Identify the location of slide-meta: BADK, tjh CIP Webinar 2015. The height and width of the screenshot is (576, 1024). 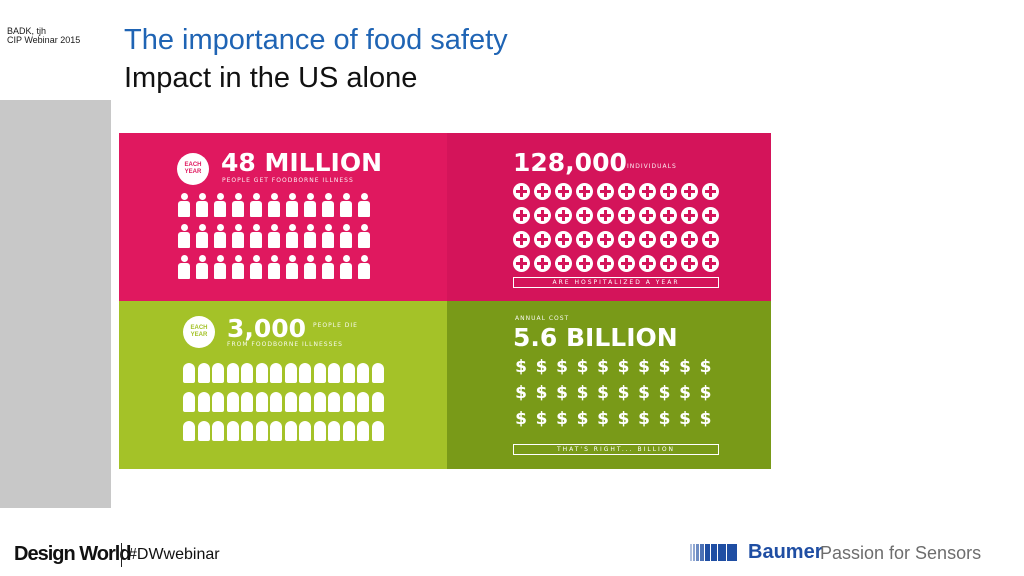
(43, 36).